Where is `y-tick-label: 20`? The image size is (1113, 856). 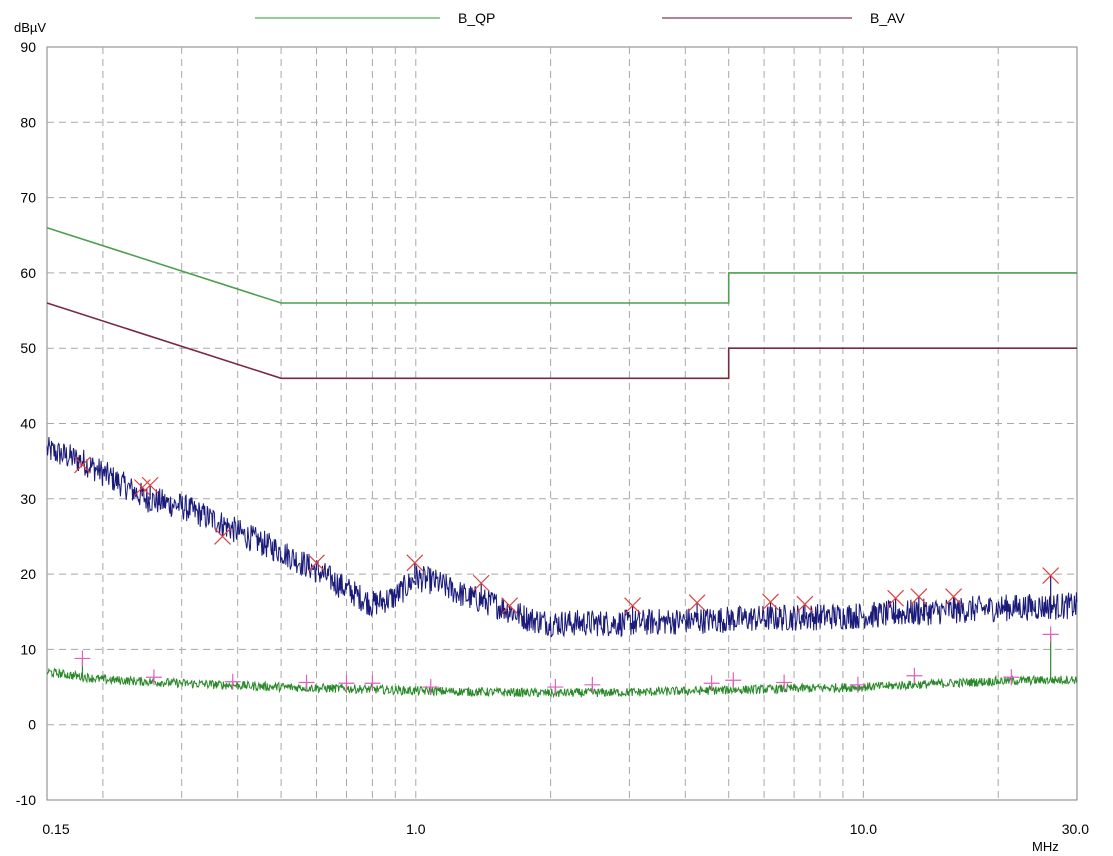 y-tick-label: 20 is located at coordinates (28, 574).